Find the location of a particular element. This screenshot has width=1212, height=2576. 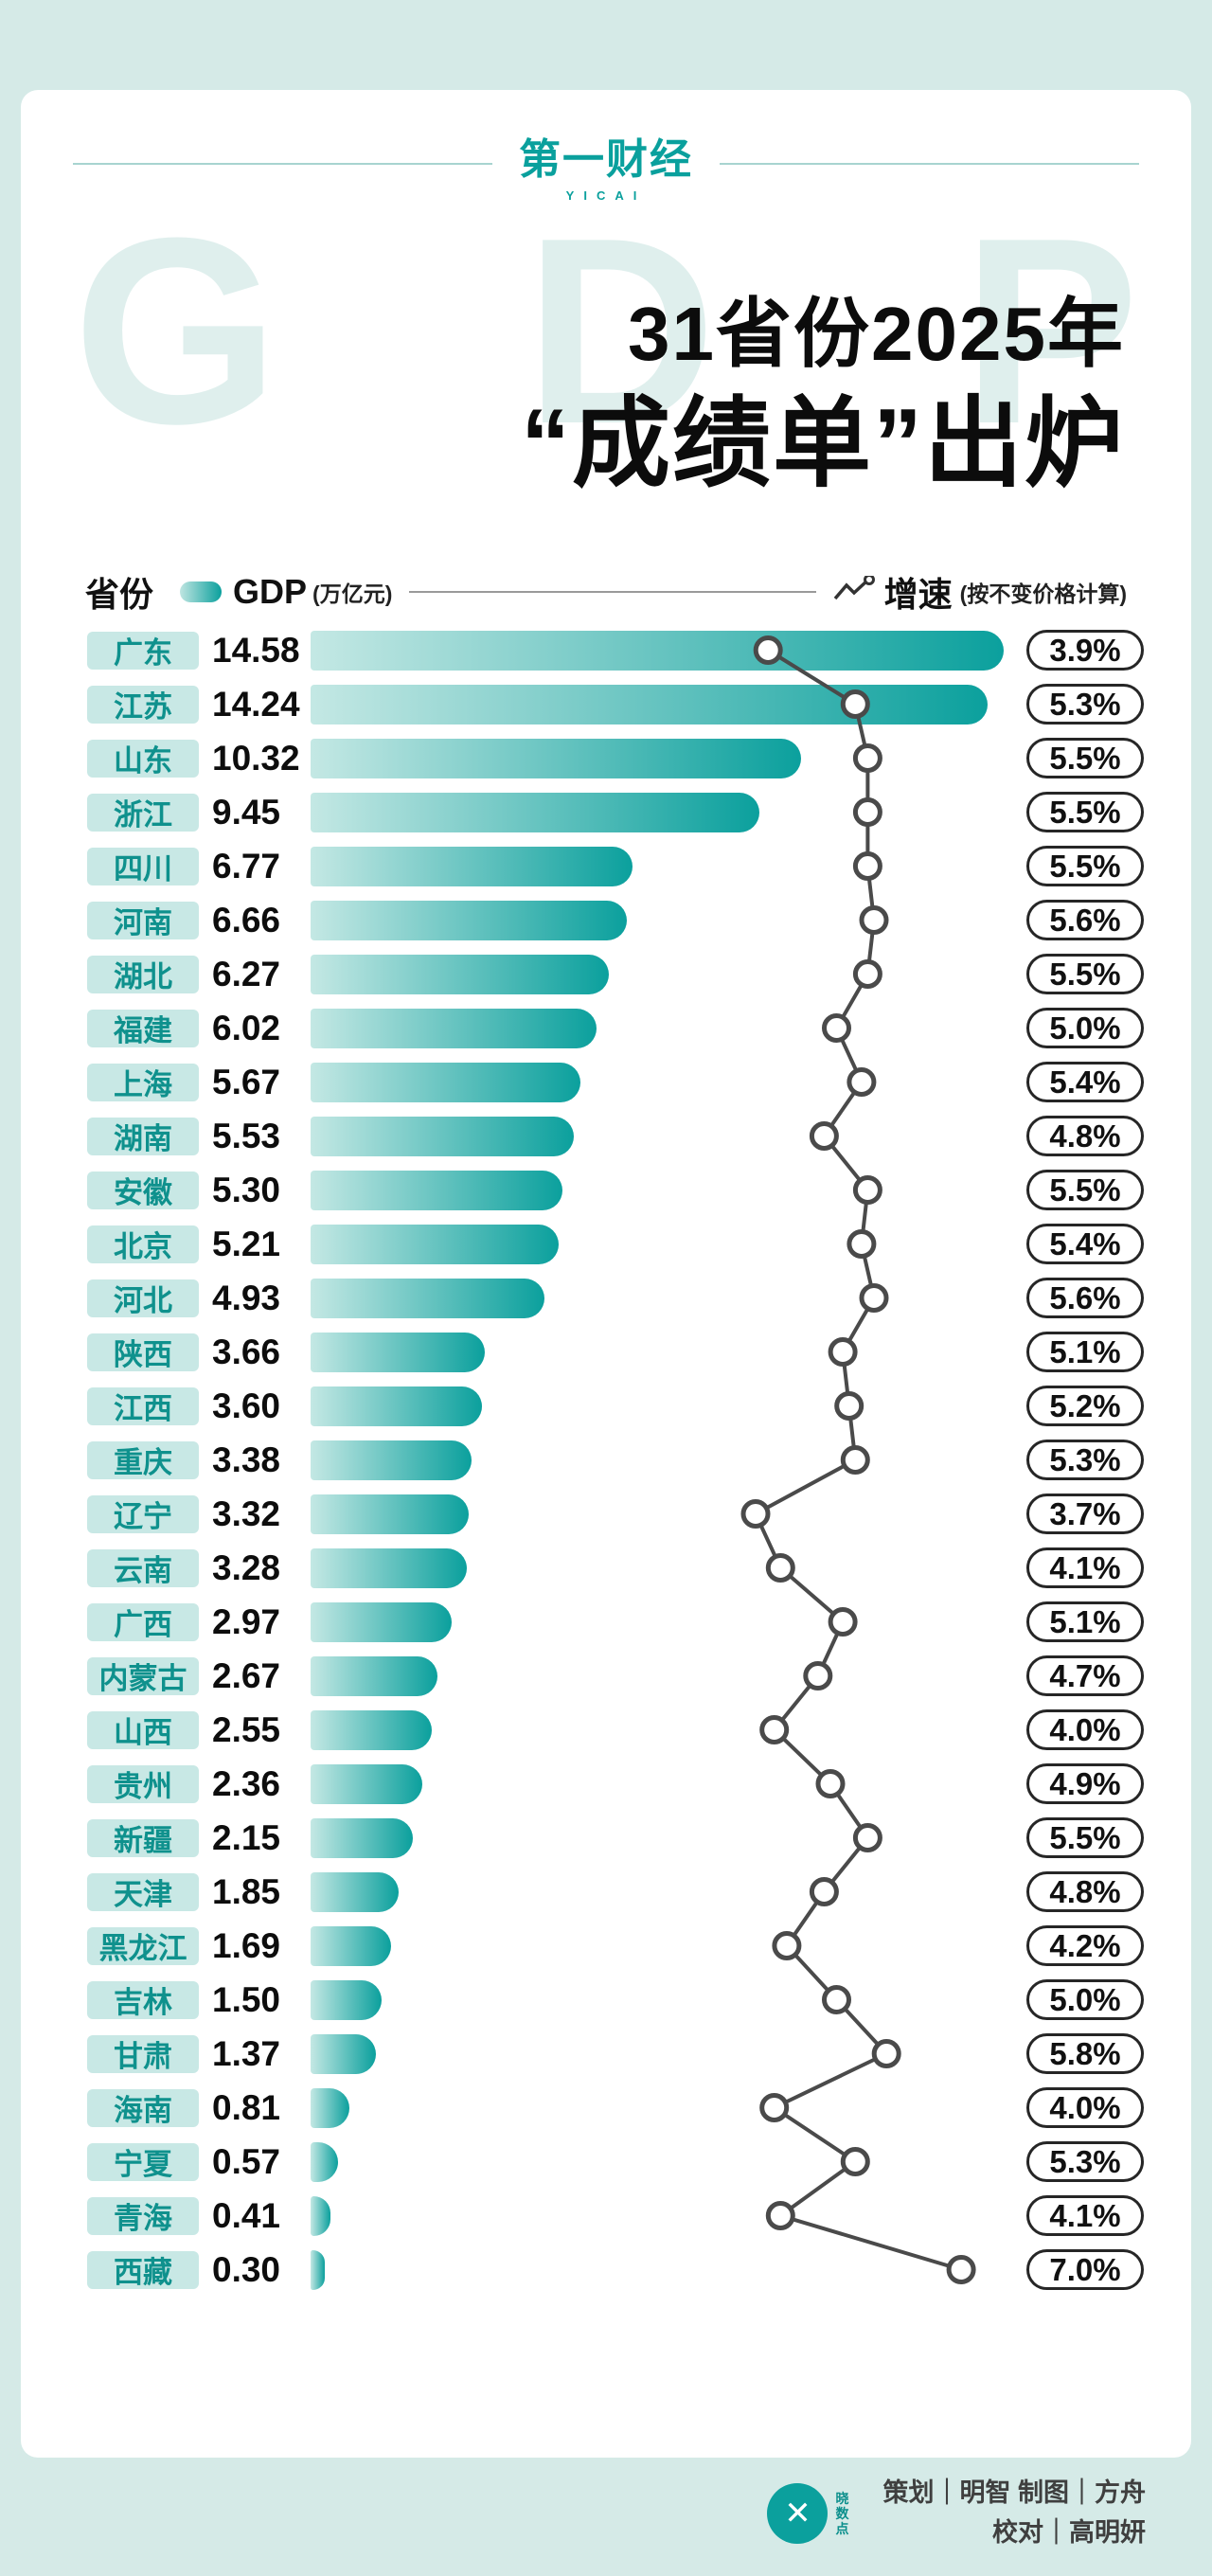

legend-growth-label: 增速 is located at coordinates (918, 595).